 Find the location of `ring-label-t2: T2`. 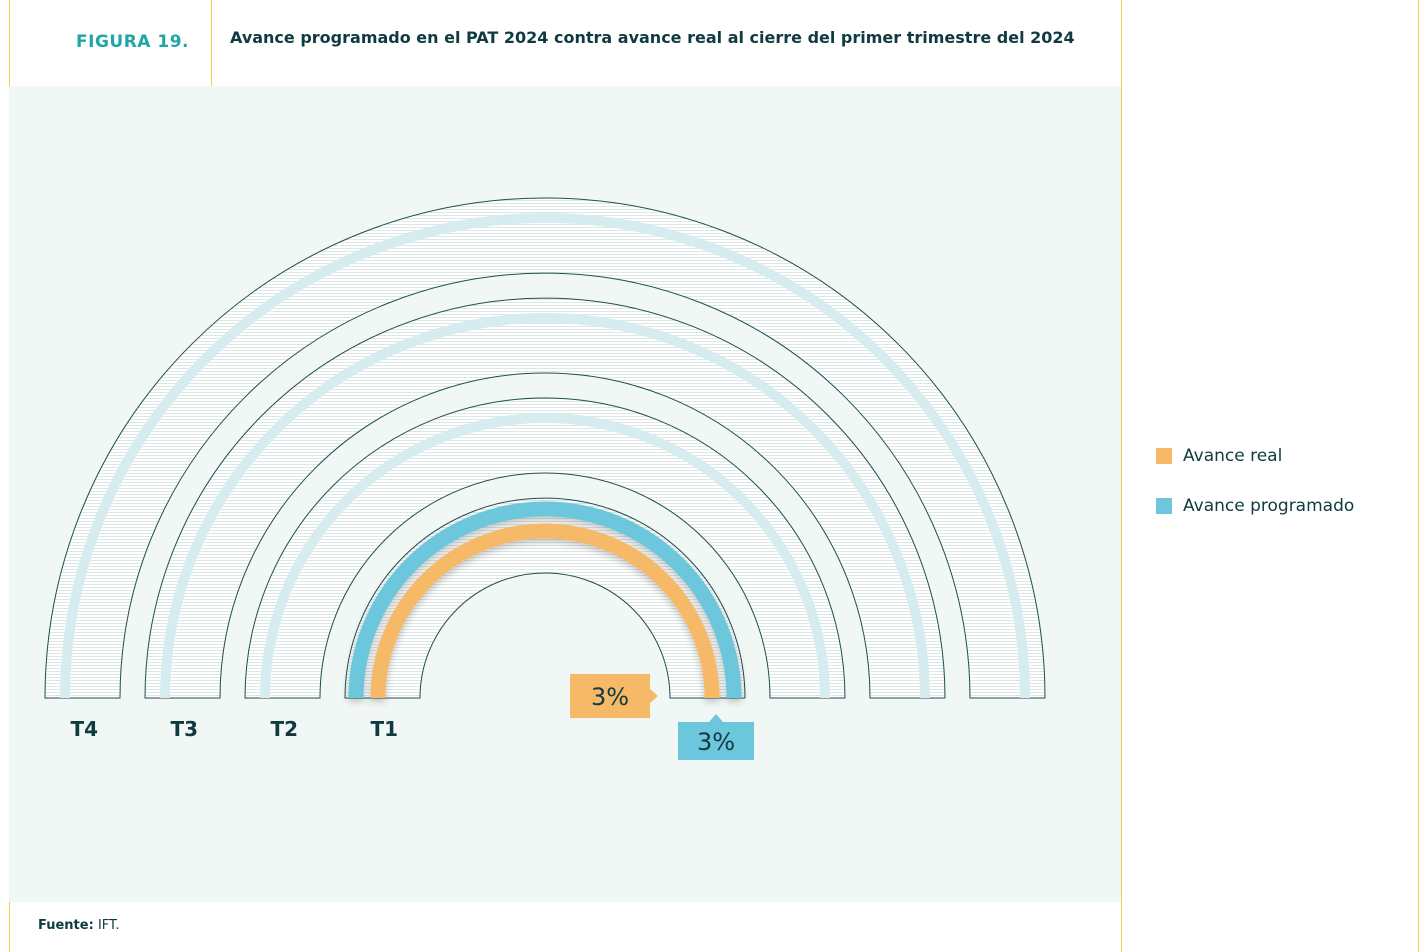

ring-label-t2: T2 is located at coordinates (285, 729).